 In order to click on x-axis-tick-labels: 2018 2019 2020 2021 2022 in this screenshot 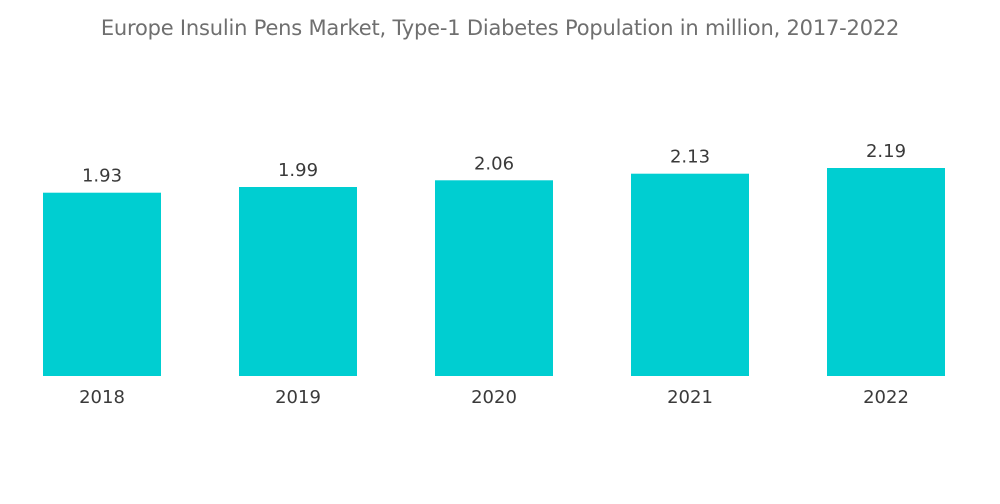, I will do `click(494, 397)`.